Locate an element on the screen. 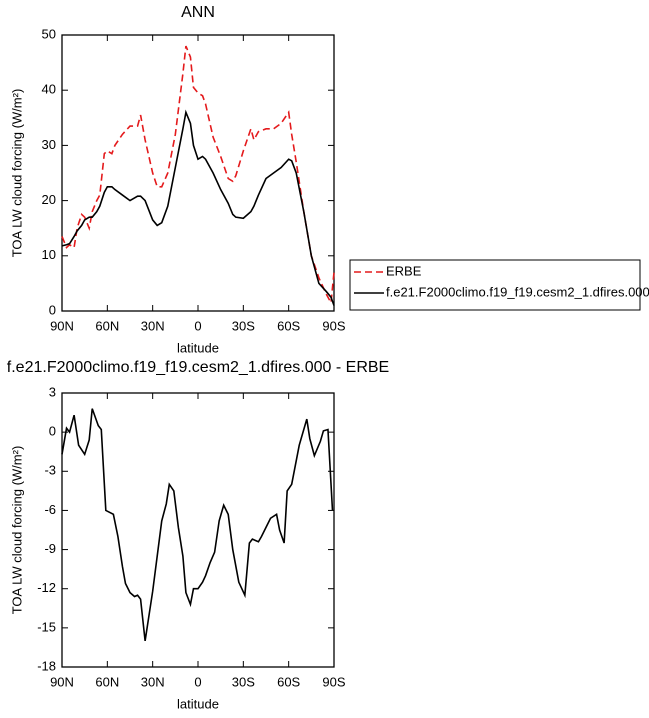 The image size is (649, 718). y-tick-label: -12 is located at coordinates (46, 587).